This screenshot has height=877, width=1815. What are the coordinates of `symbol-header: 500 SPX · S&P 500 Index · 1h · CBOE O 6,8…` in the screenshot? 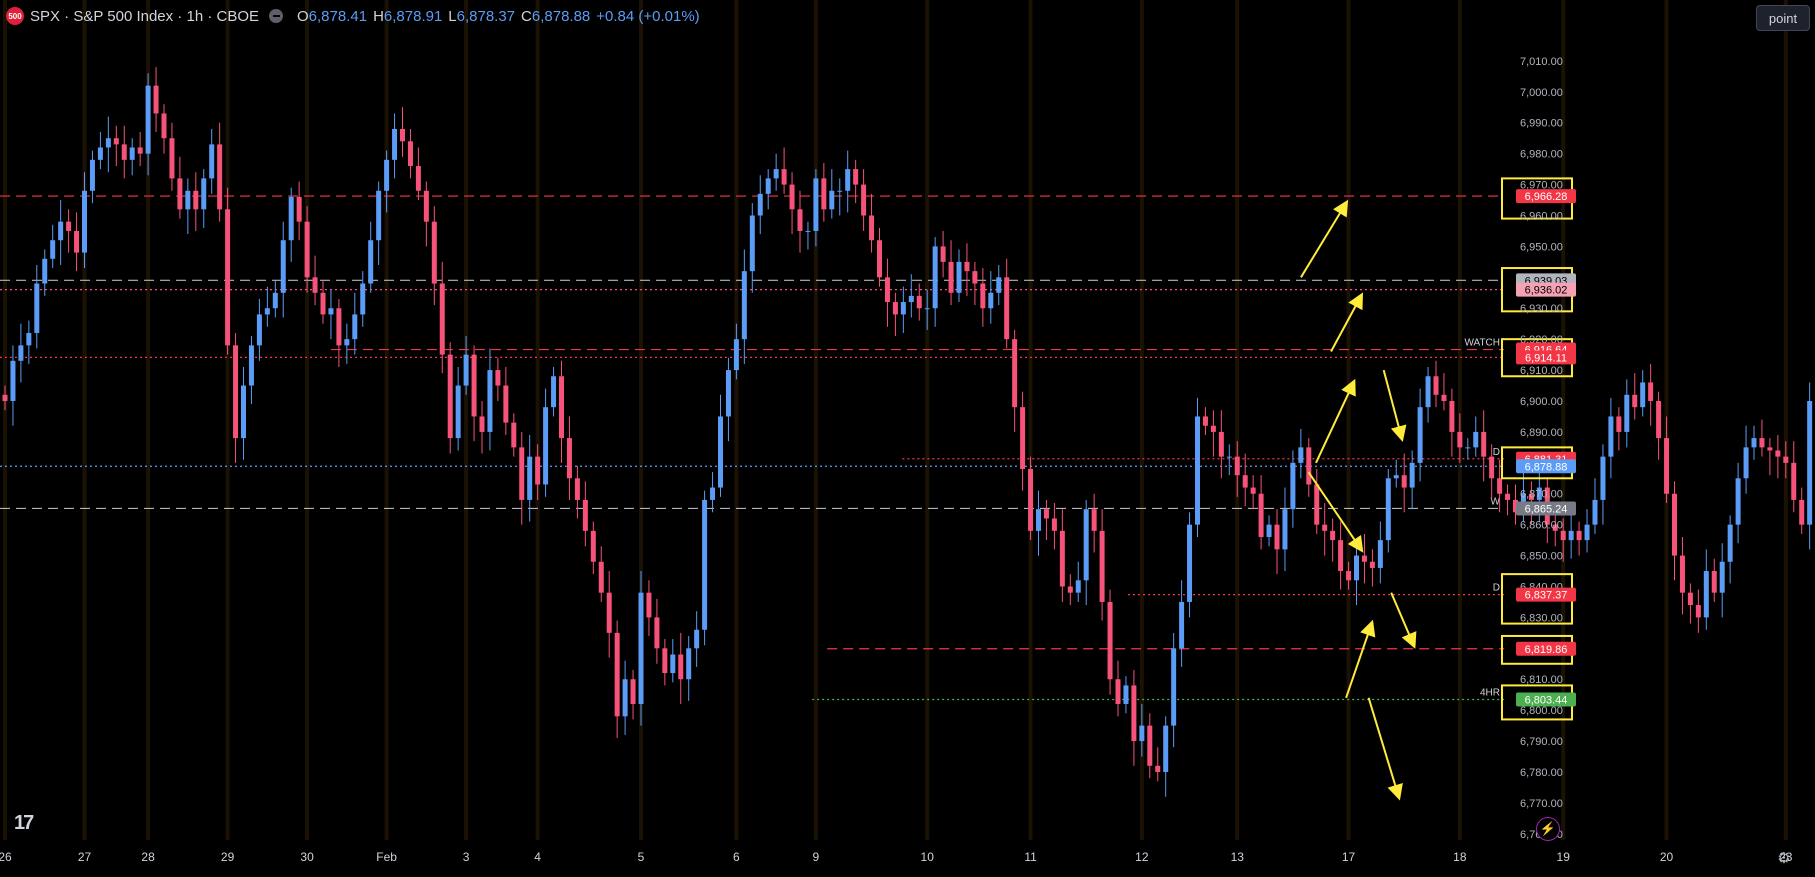 It's located at (353, 16).